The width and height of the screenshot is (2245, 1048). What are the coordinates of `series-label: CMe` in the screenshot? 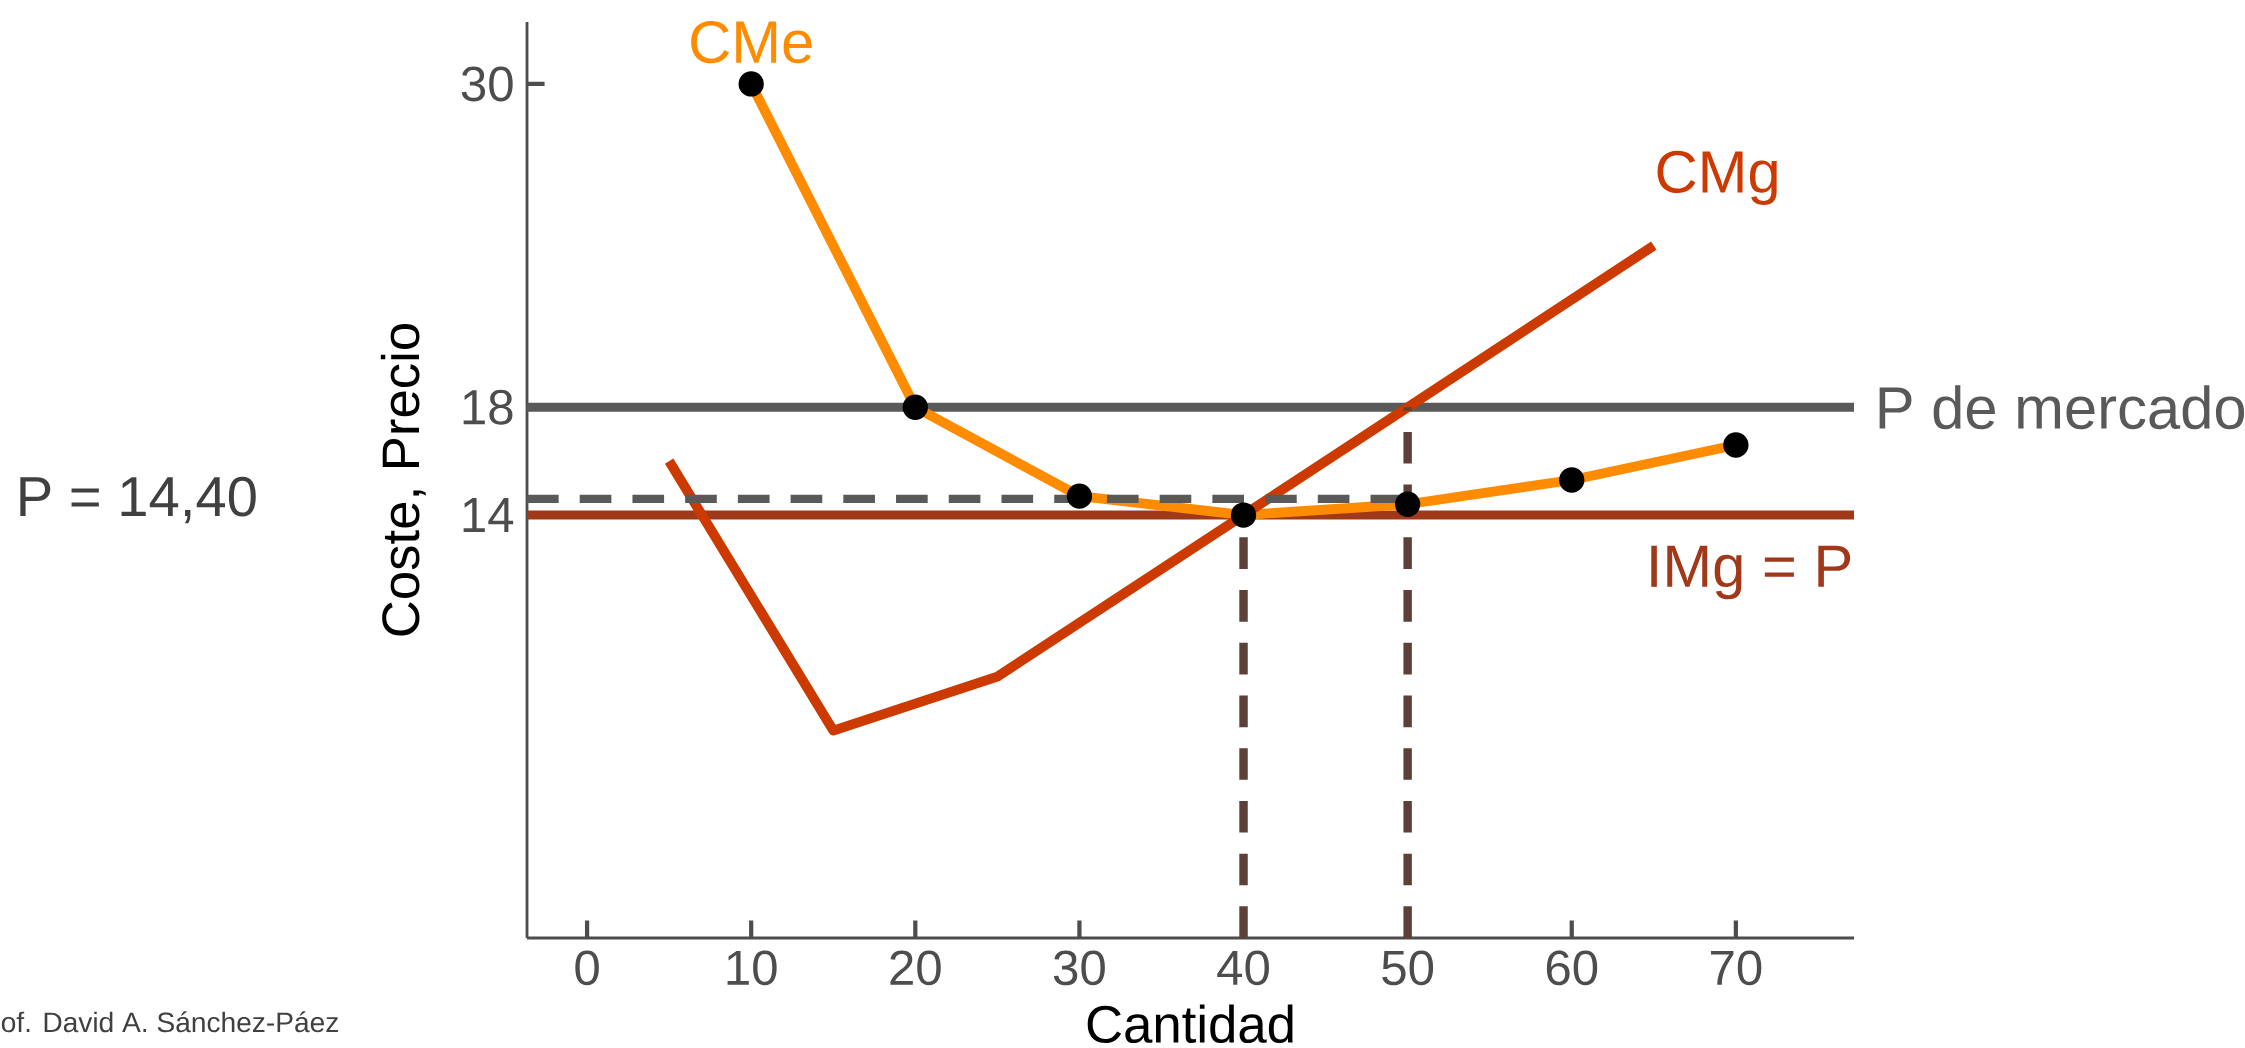 It's located at (751, 42).